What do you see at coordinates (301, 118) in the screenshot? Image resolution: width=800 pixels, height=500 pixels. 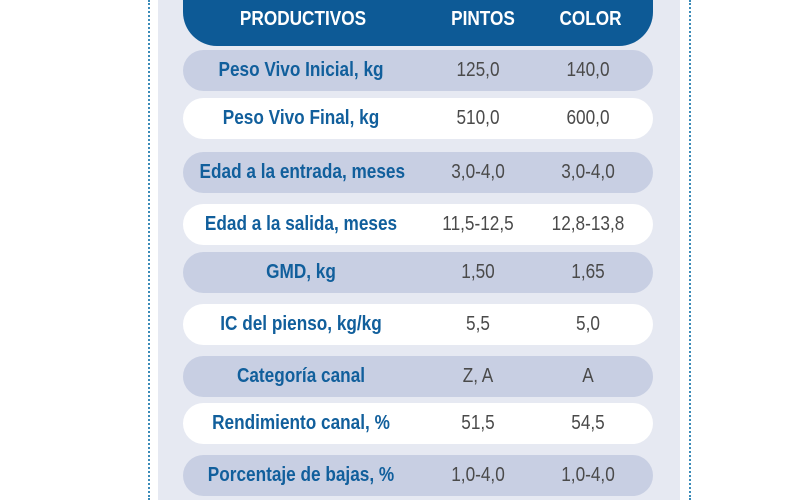 I see `row-label: Peso Vivo Final, kg` at bounding box center [301, 118].